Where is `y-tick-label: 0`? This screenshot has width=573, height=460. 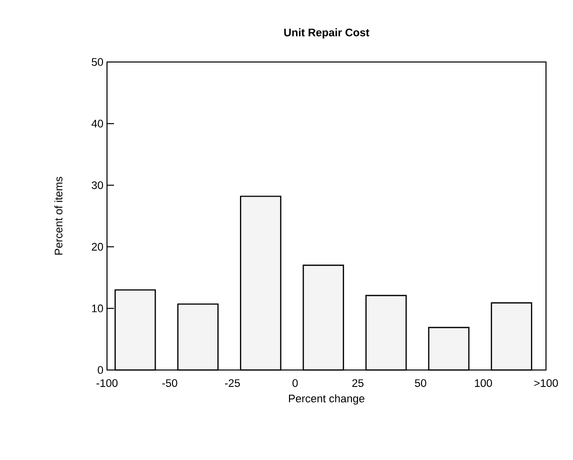 y-tick-label: 0 is located at coordinates (101, 370).